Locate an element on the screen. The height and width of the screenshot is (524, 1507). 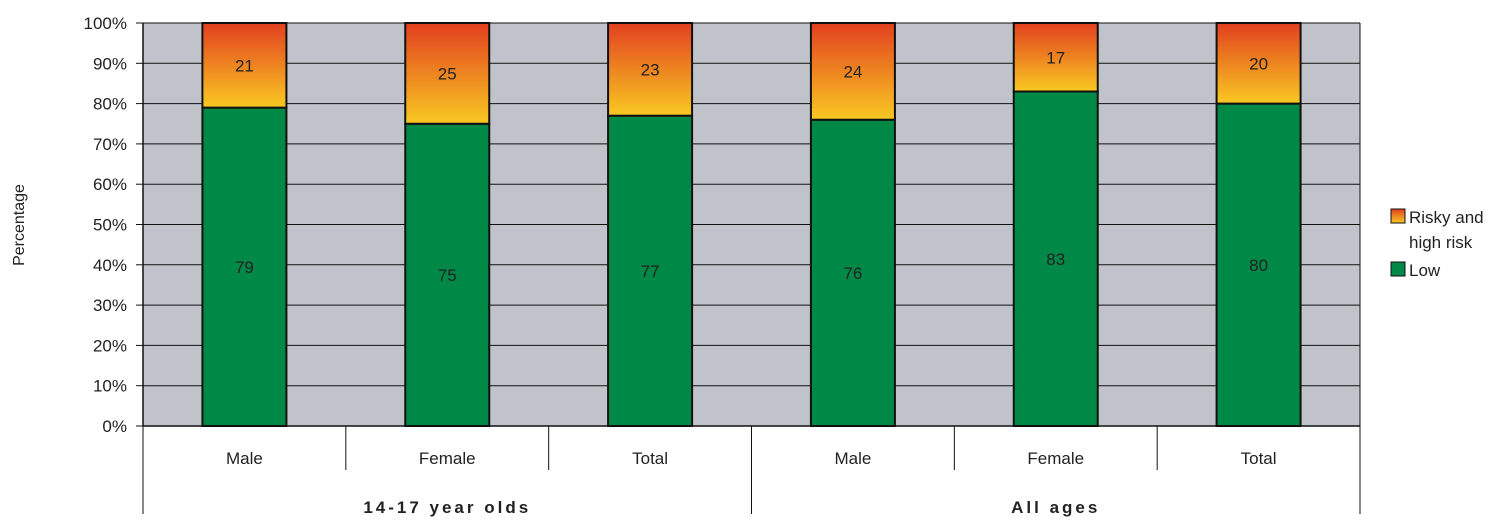
group-label: 14-17 year olds is located at coordinates (447, 507).